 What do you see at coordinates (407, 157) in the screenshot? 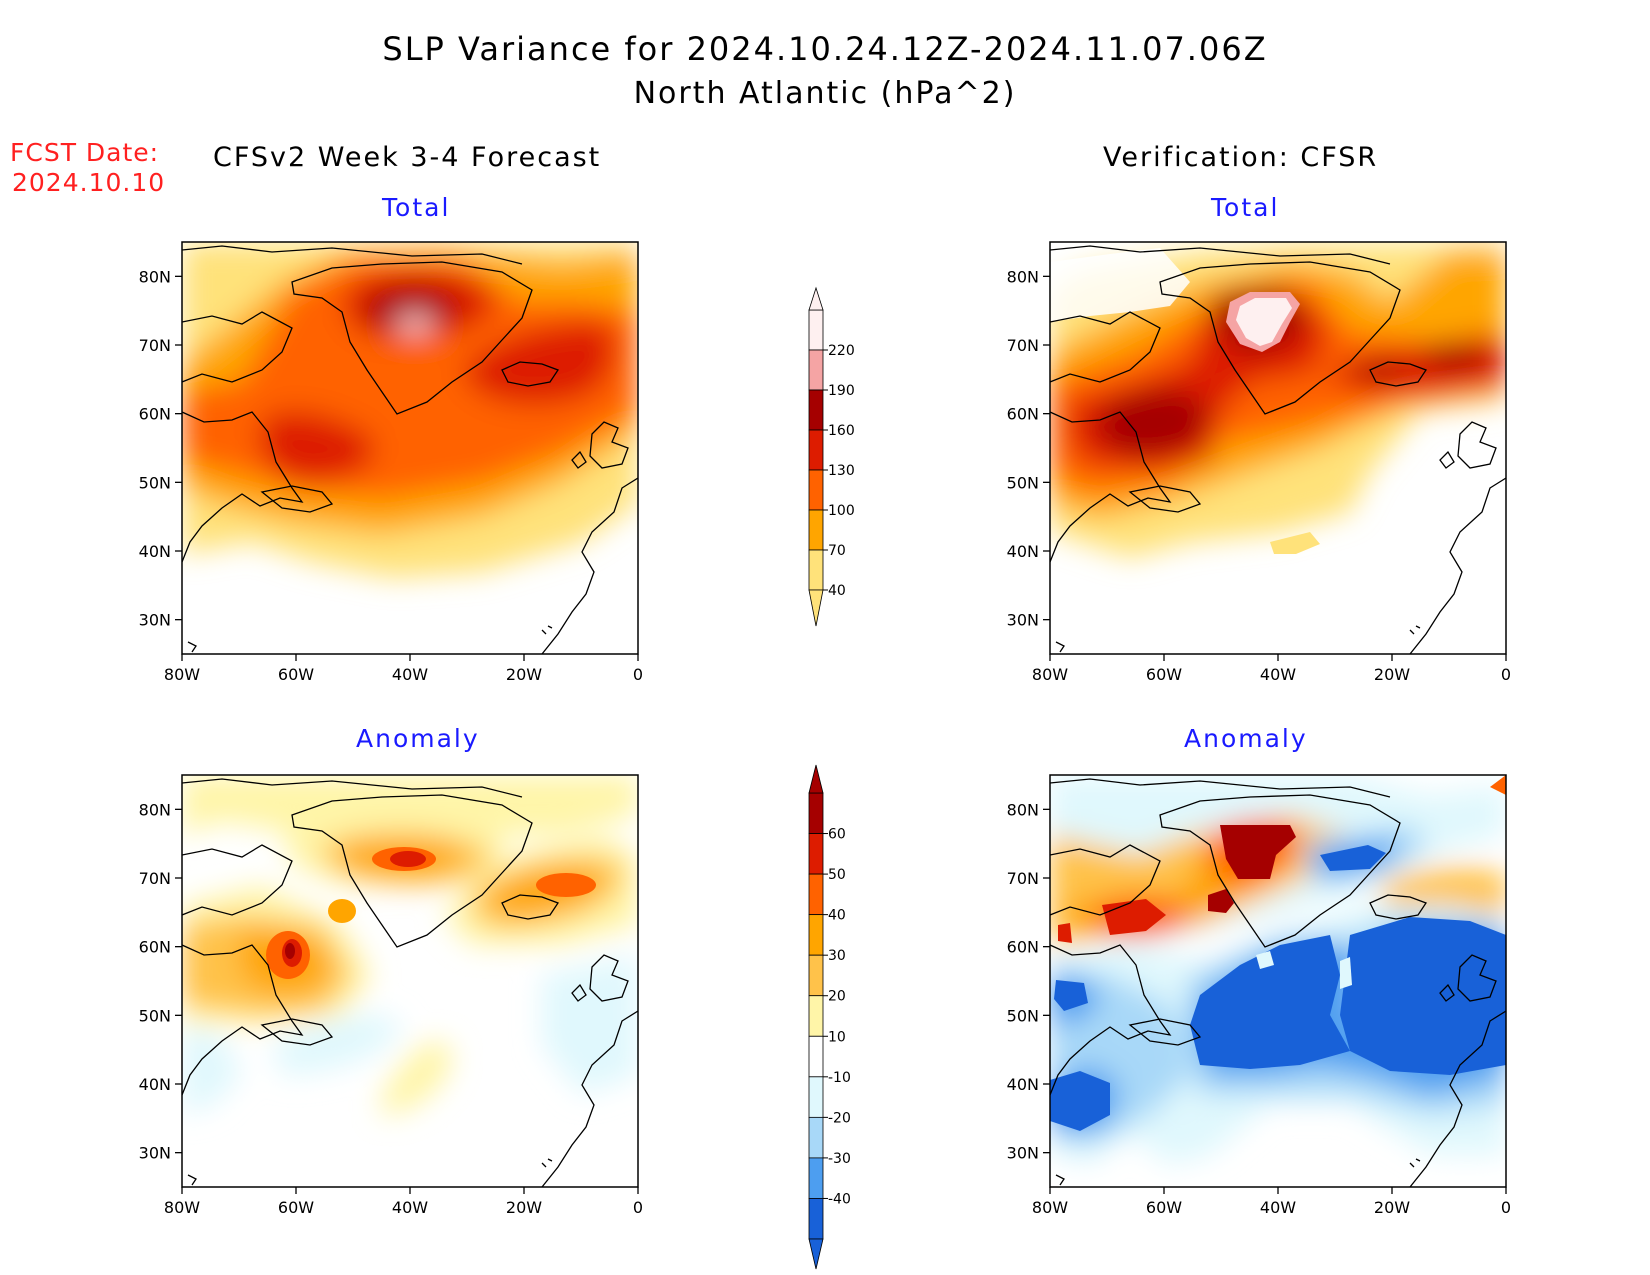
I see `forecast-heading: CFSv2 Week 3-4 Forecast` at bounding box center [407, 157].